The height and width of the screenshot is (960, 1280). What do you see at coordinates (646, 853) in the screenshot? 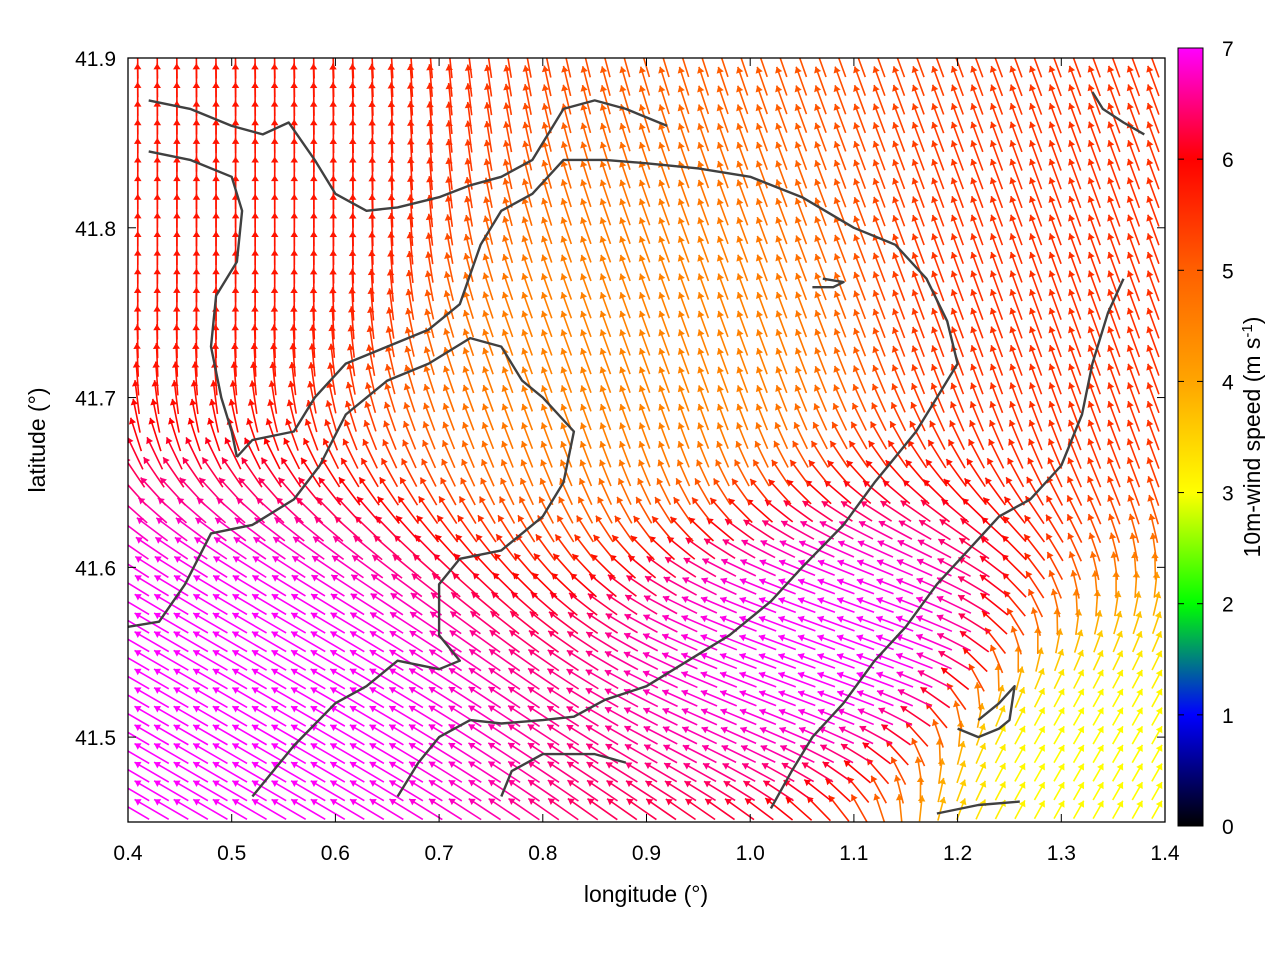
I see `x-tick-label: 0.9` at bounding box center [646, 853].